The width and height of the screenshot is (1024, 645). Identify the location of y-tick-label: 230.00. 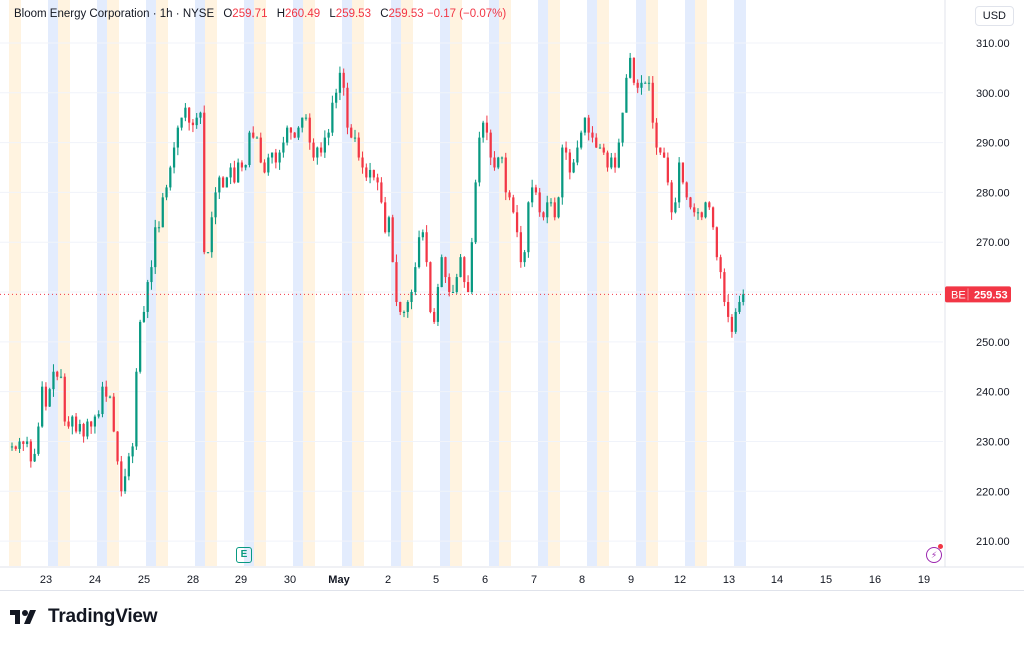
(993, 442).